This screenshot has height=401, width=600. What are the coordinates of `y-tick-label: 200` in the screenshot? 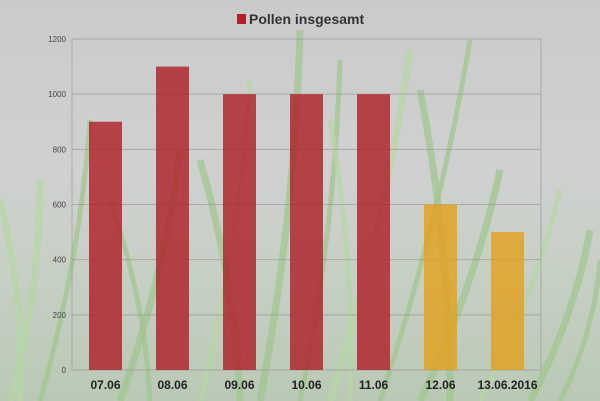 It's located at (60, 315).